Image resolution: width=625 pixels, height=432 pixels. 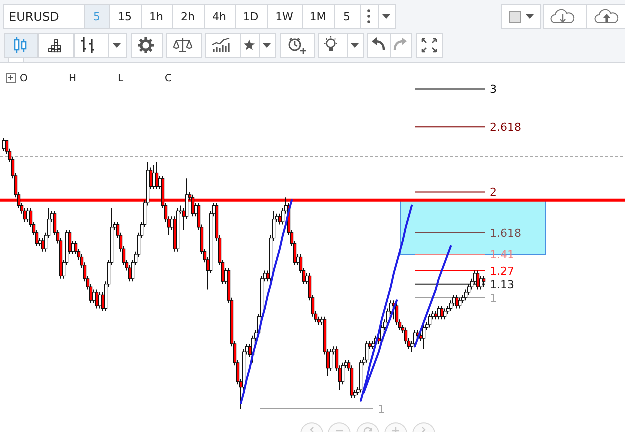 I want to click on text: 3, so click(x=493, y=89).